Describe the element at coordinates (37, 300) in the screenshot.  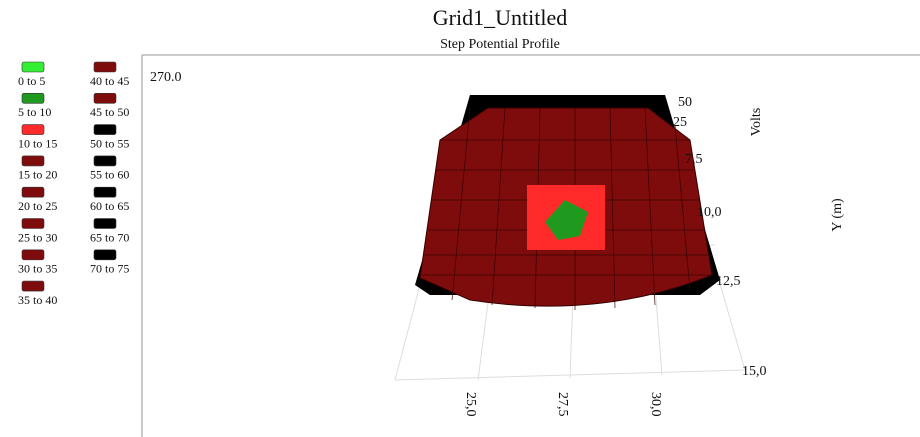
I see `legend-label: 35 to 40` at that location.